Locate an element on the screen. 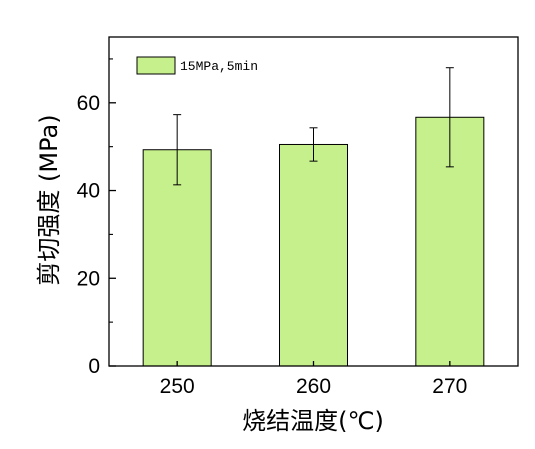 This screenshot has width=535, height=449. x-ticks: 250 260 270 is located at coordinates (313, 379).